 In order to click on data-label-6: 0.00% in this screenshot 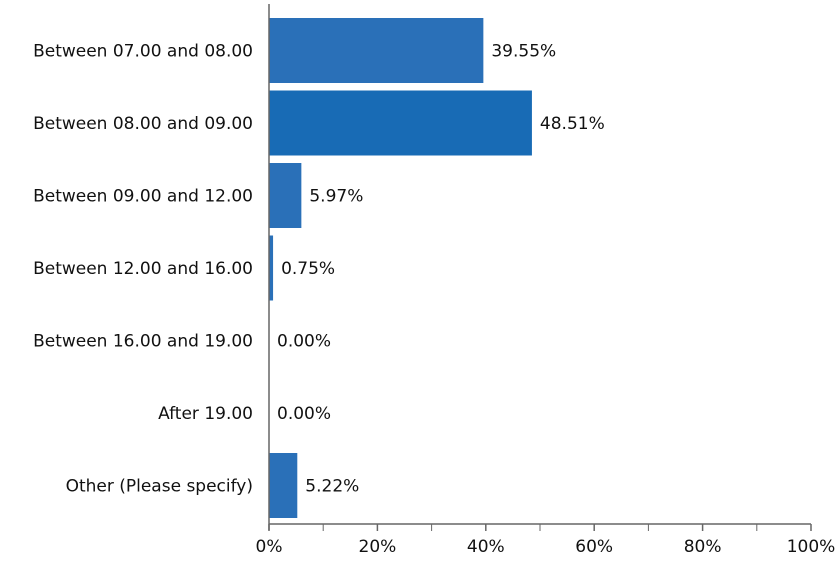, I will do `click(304, 414)`.